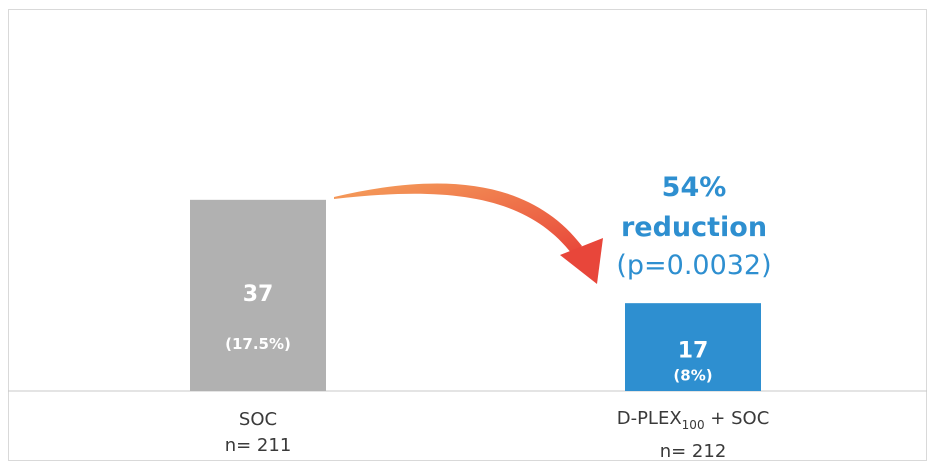  Describe the element at coordinates (258, 344) in the screenshot. I see `bar-percent-label: (17.5%)` at that location.